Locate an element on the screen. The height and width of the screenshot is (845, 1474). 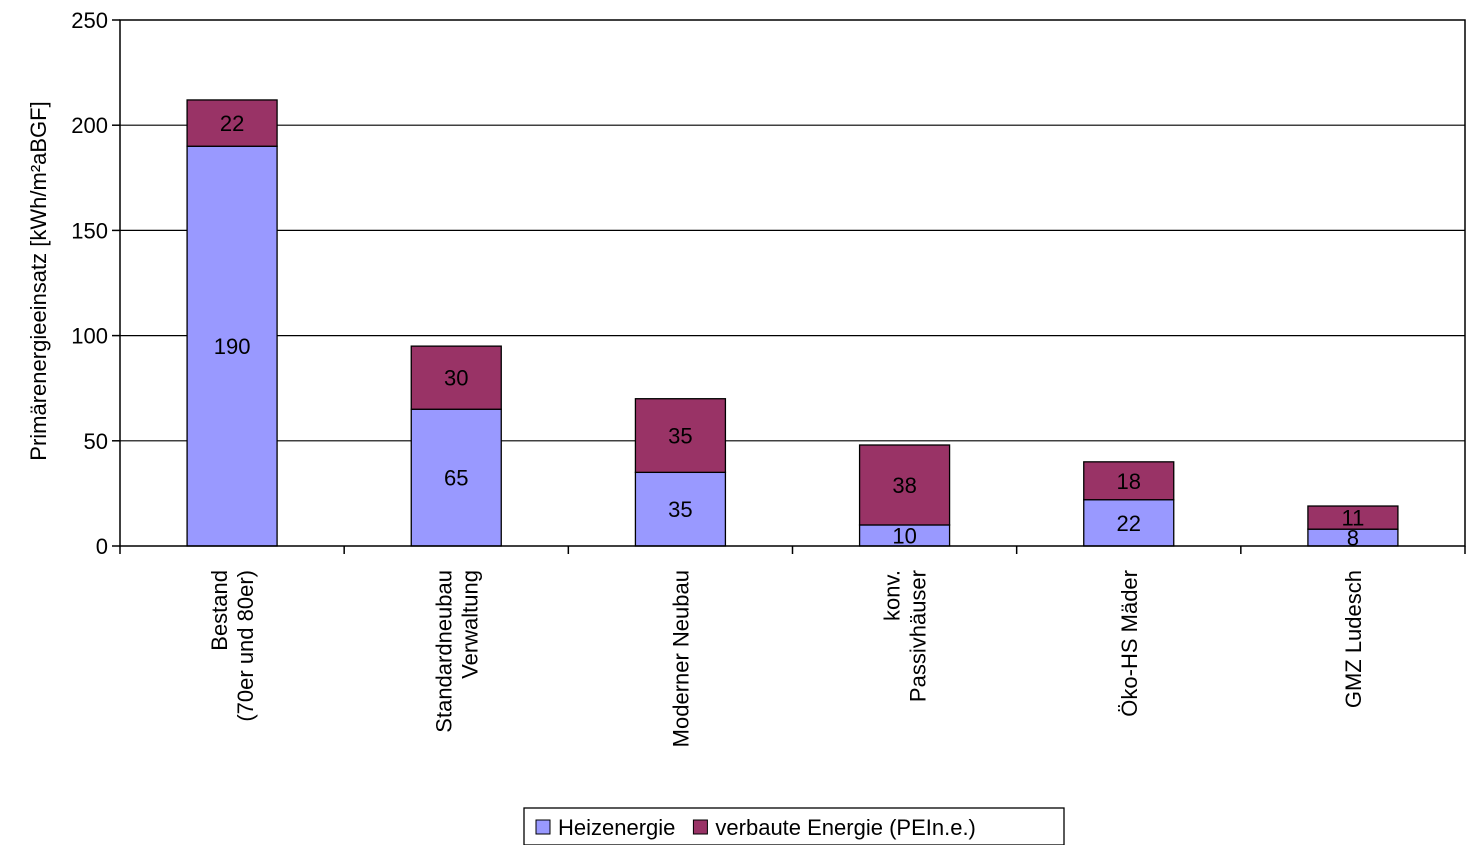
x-tick-label: Bestand (70er und 80er) is located at coordinates (232, 646).